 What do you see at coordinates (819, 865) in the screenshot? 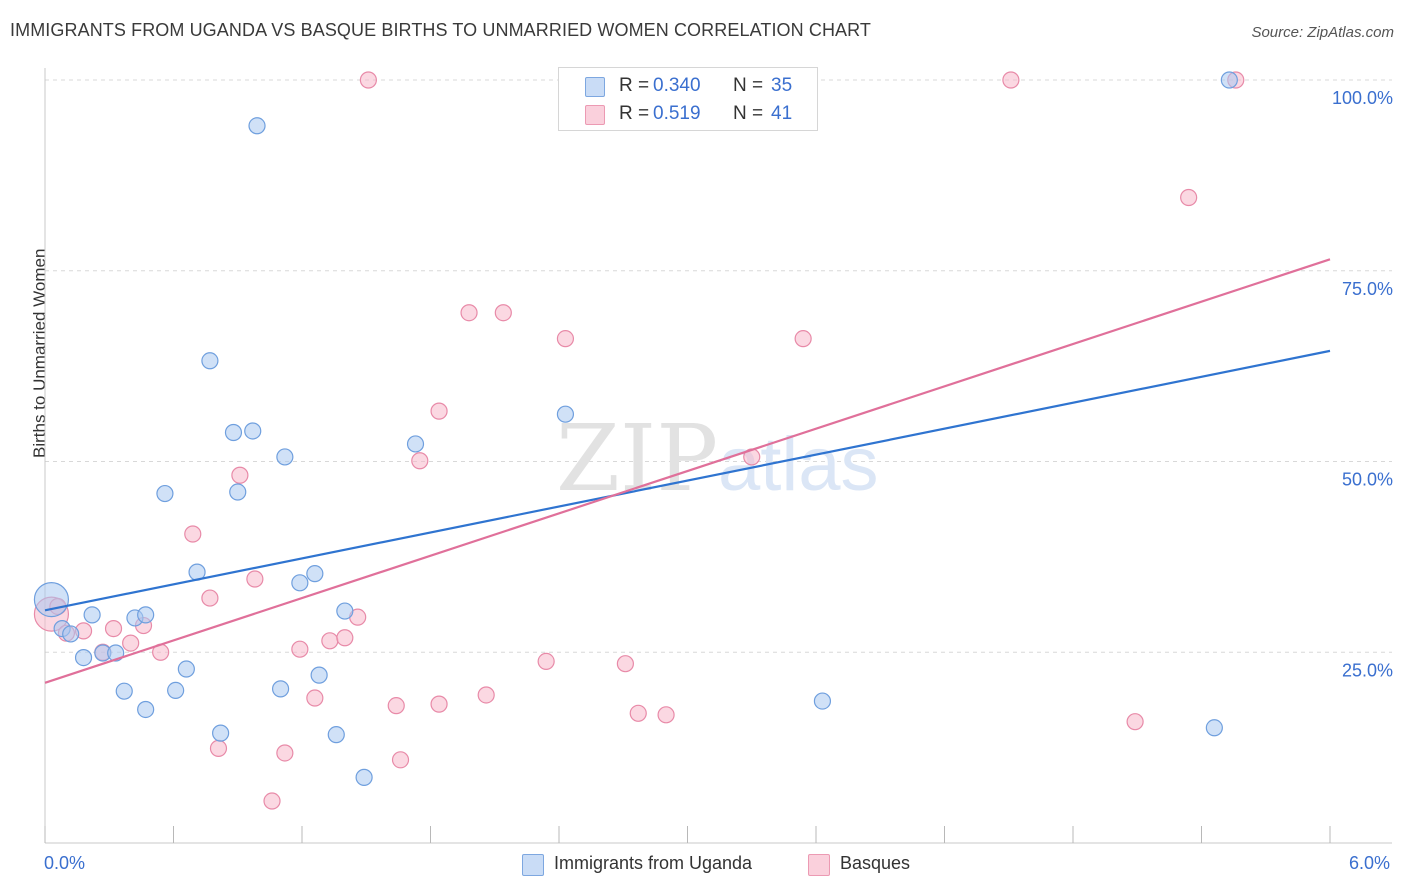
I see `basques-legend-swatch` at bounding box center [819, 865].